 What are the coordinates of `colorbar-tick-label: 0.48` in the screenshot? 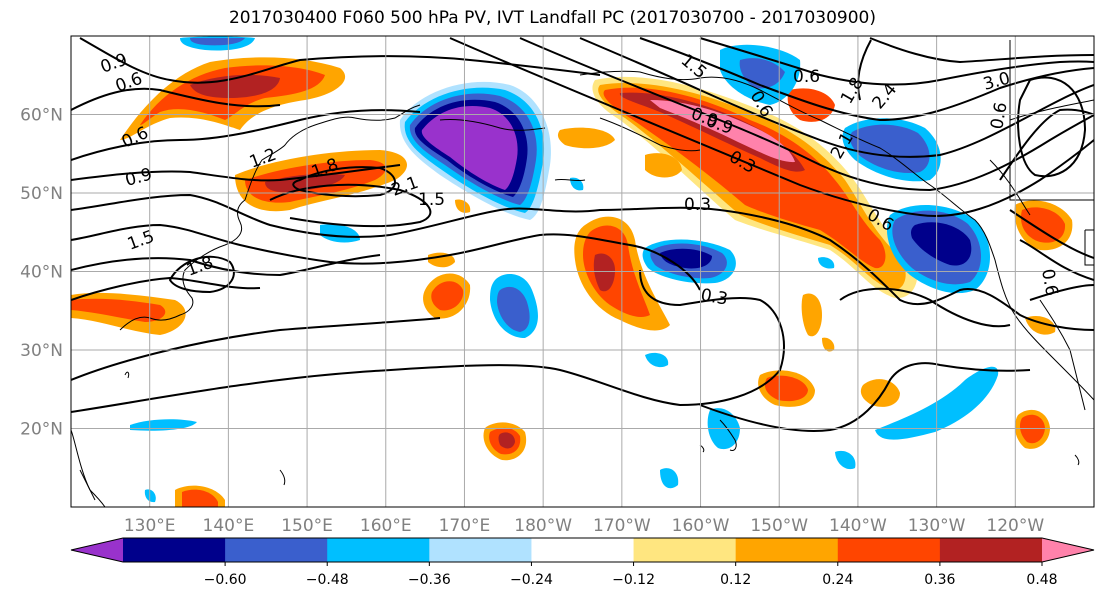 It's located at (1041, 580).